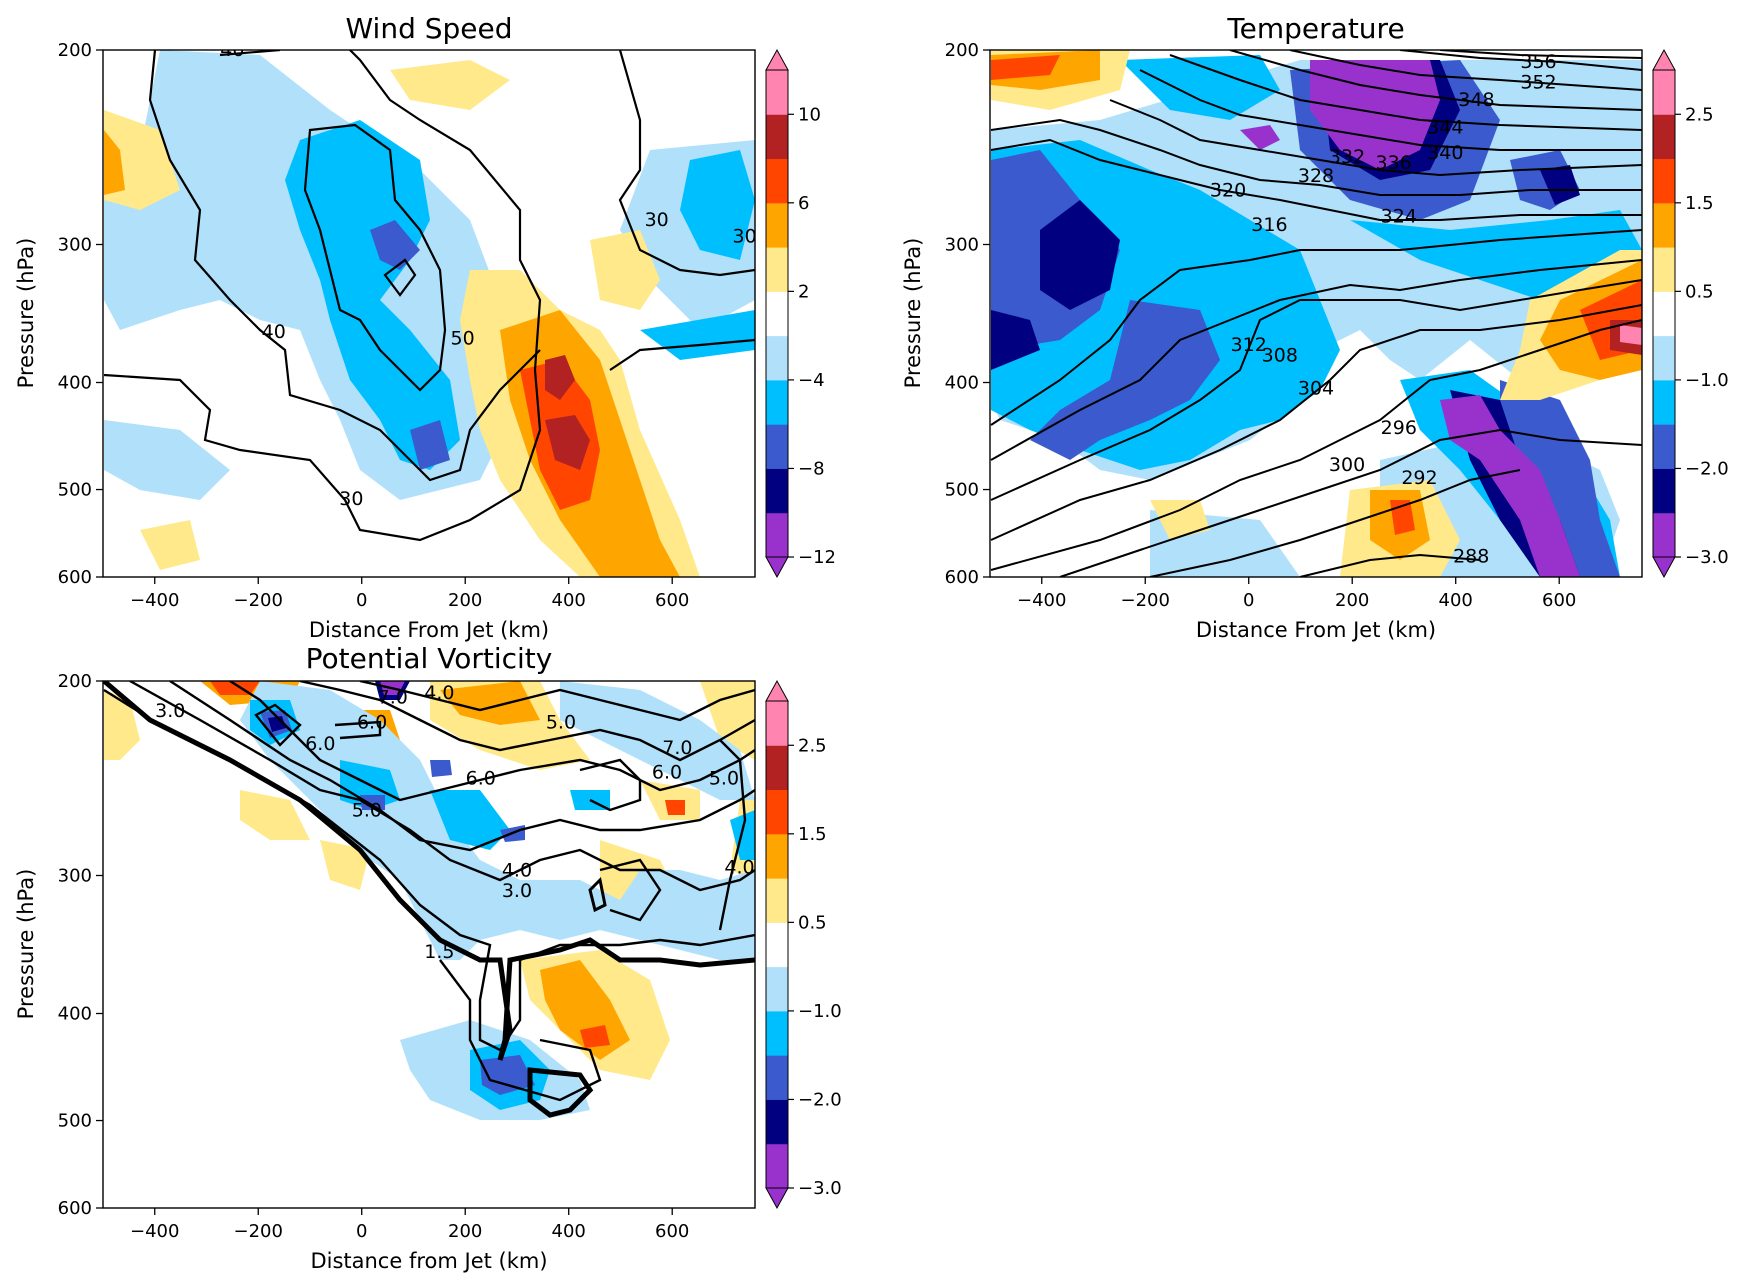 This screenshot has width=1747, height=1288. Describe the element at coordinates (1228, 190) in the screenshot. I see `contour-label: 320` at that location.